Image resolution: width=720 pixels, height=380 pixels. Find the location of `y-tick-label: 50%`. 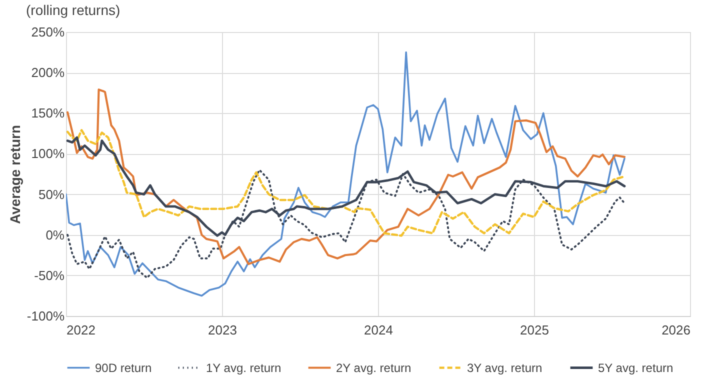

y-tick-label: 50% is located at coordinates (51, 194).